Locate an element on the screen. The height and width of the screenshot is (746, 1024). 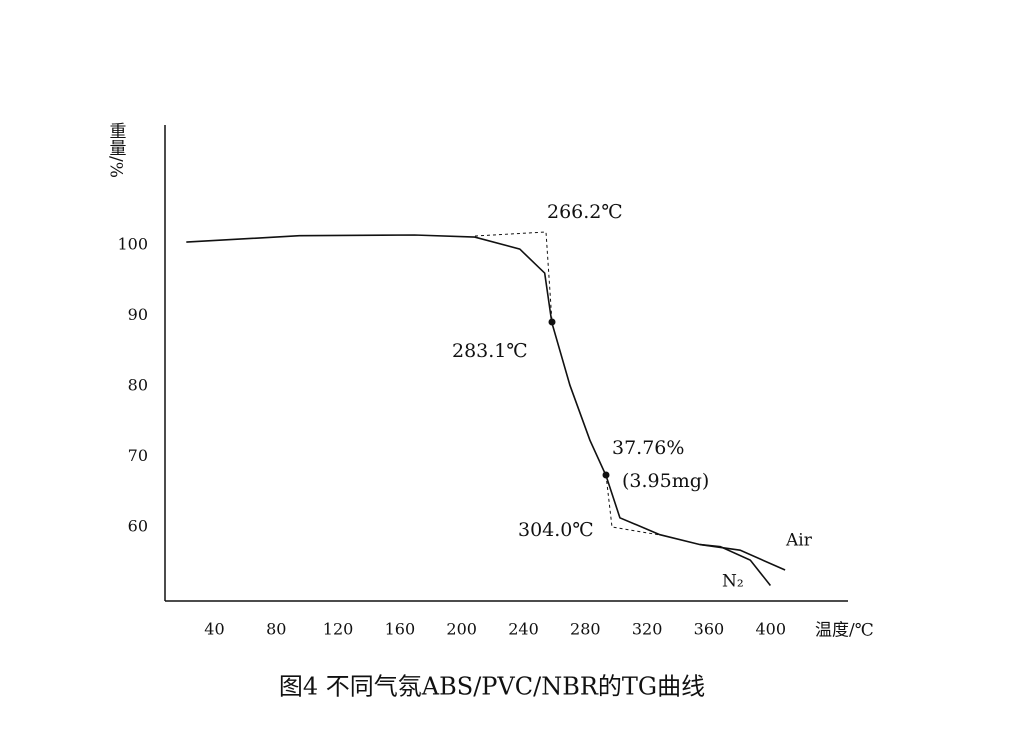
chart-title: 图4 不同气氛ABS/PVC/NBR的TG曲线 is located at coordinates (492, 687).